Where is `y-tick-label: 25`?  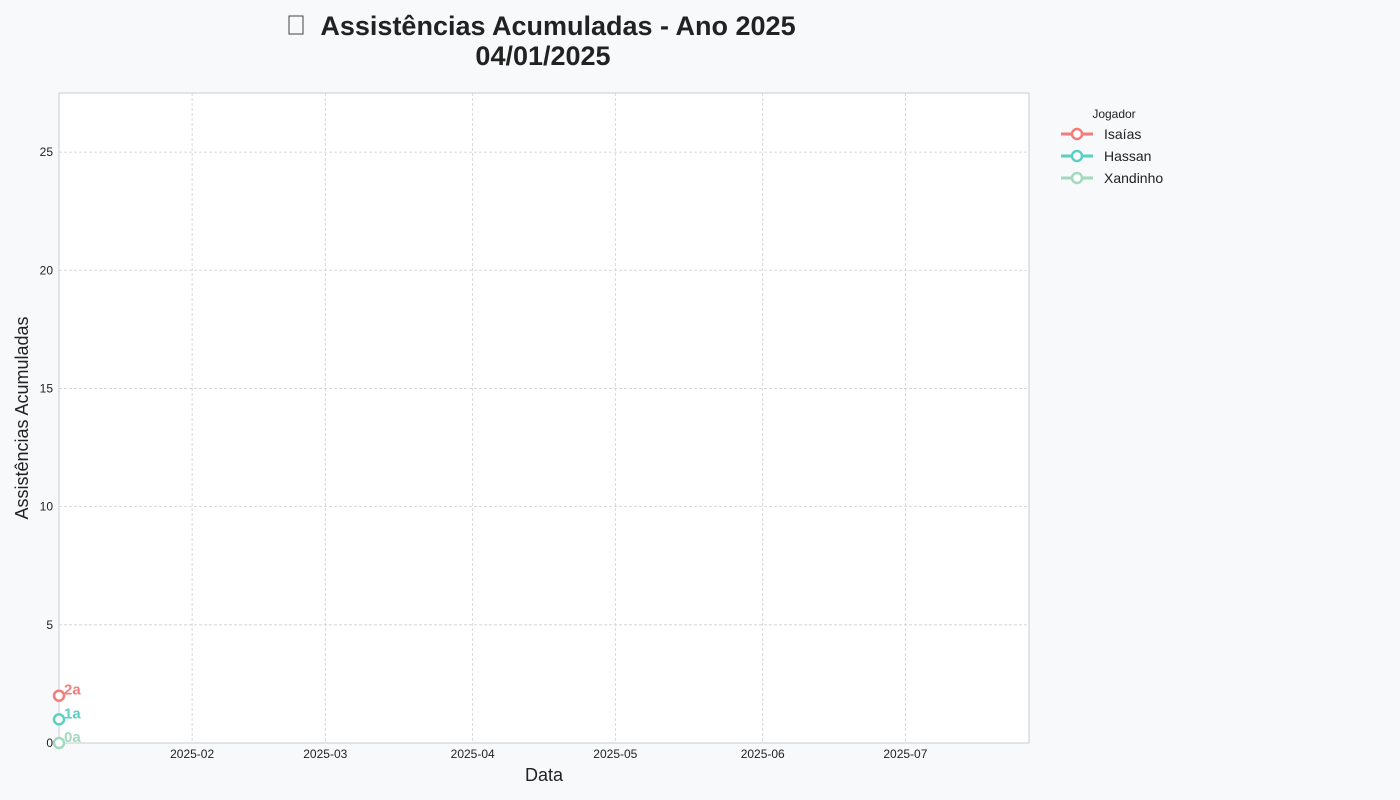 y-tick-label: 25 is located at coordinates (47, 152).